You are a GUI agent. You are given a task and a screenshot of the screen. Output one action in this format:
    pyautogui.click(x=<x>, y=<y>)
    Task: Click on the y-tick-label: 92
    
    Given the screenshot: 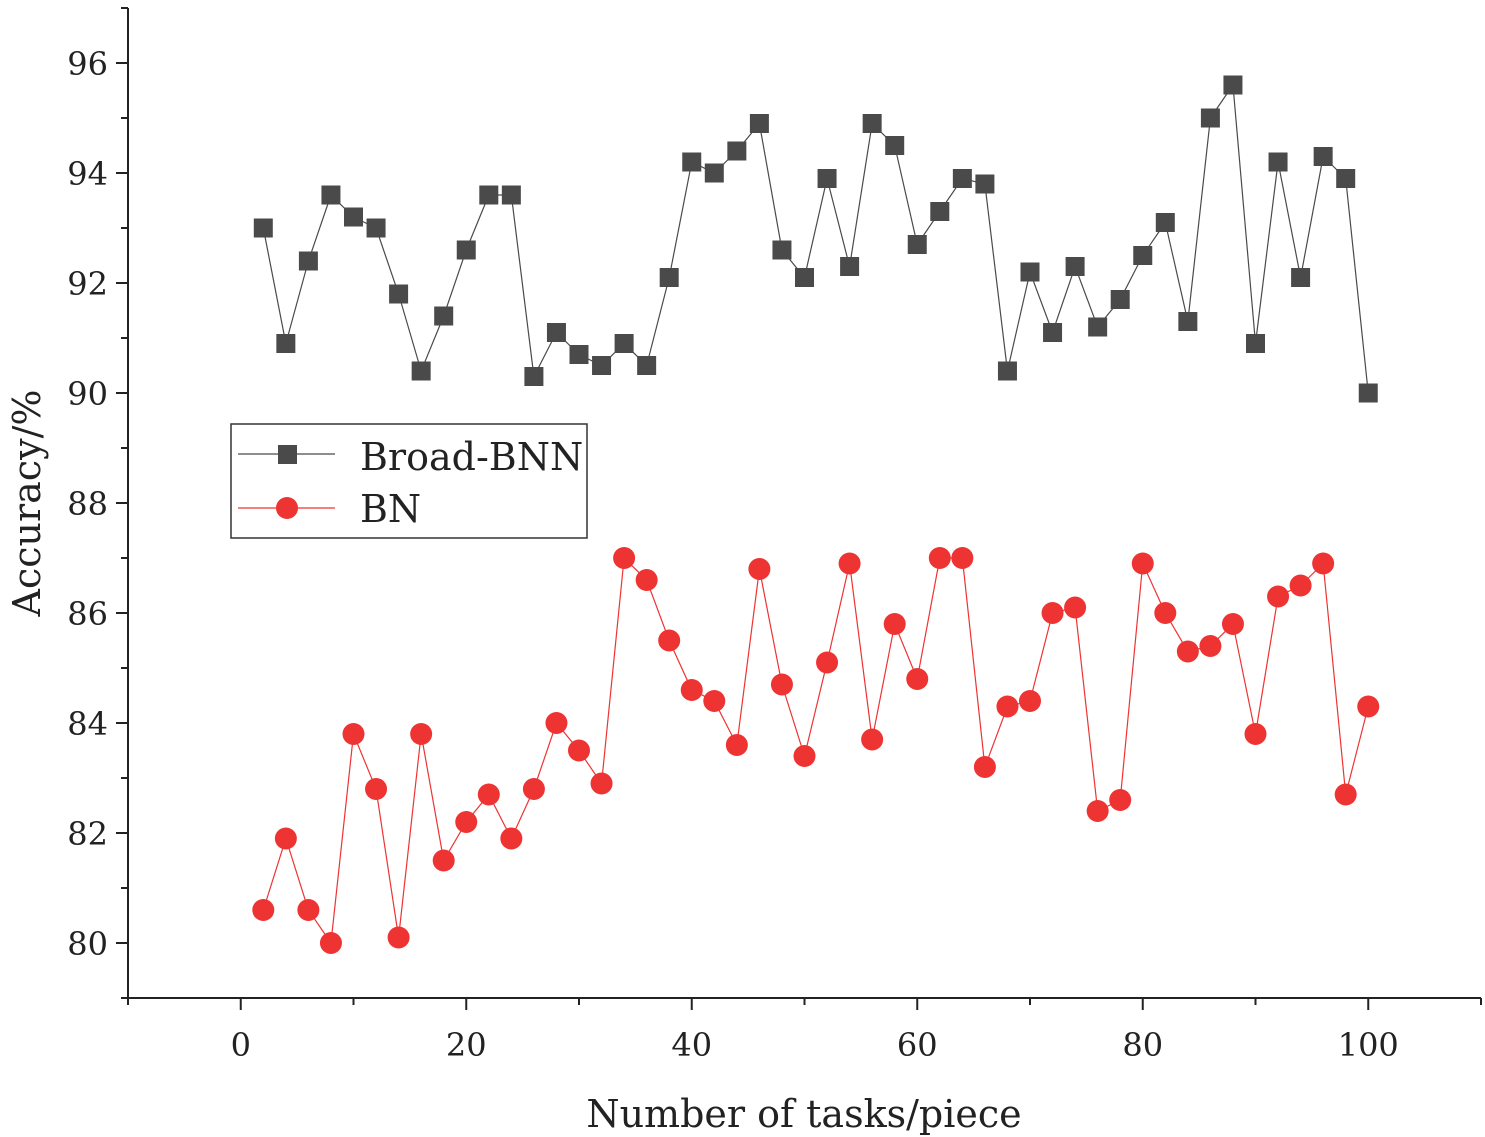 What is the action you would take?
    pyautogui.click(x=87, y=284)
    